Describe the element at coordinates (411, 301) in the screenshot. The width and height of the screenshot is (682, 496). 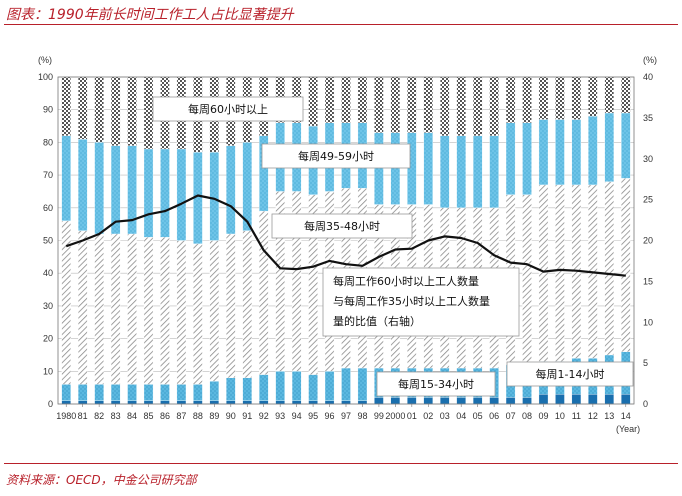
I see `annotation-label: 与每周工作35小时以上工人数量` at that location.